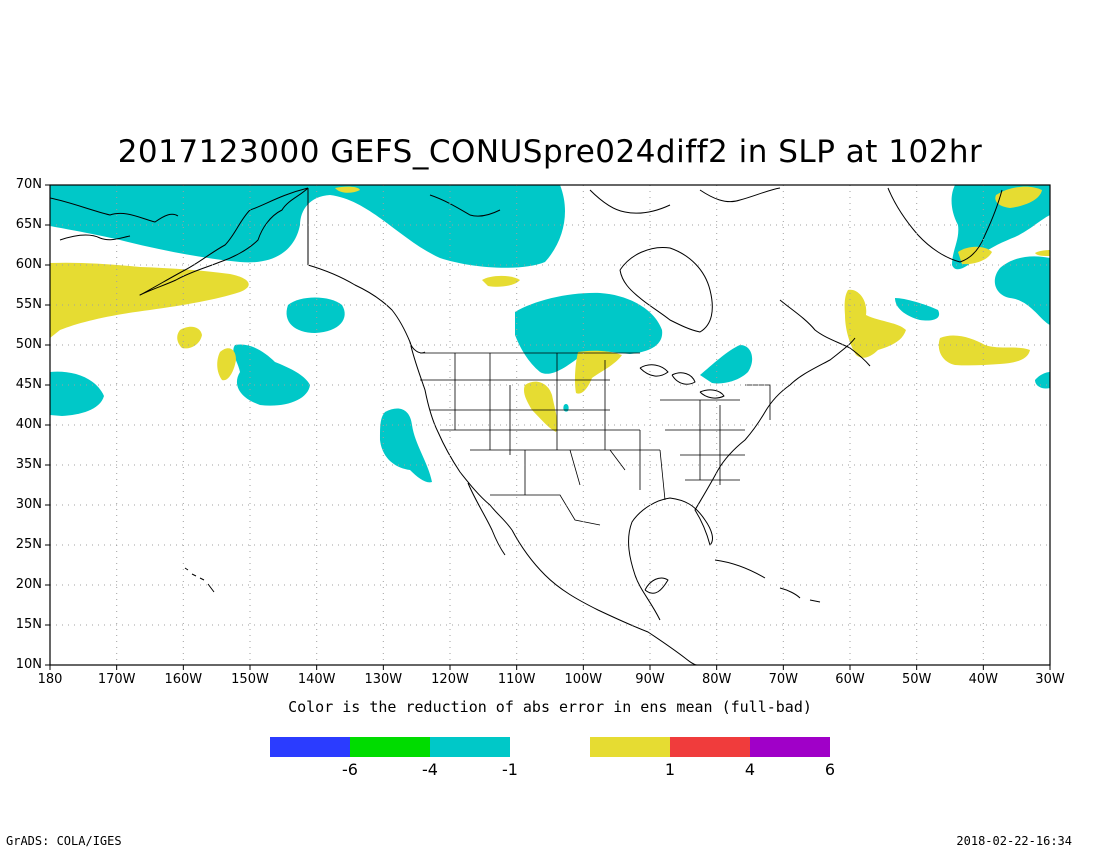  I want to click on colorbar-tick-label: 1, so click(670, 769).